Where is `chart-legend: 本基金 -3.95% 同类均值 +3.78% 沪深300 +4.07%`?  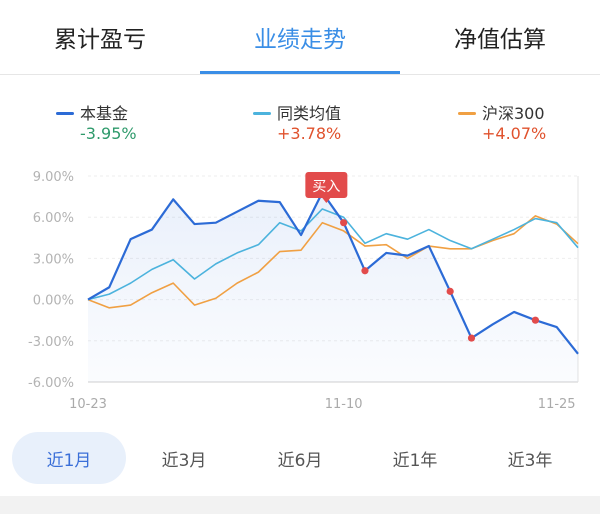 chart-legend: 本基金 -3.95% 同类均值 +3.78% 沪深300 +4.07% is located at coordinates (300, 125).